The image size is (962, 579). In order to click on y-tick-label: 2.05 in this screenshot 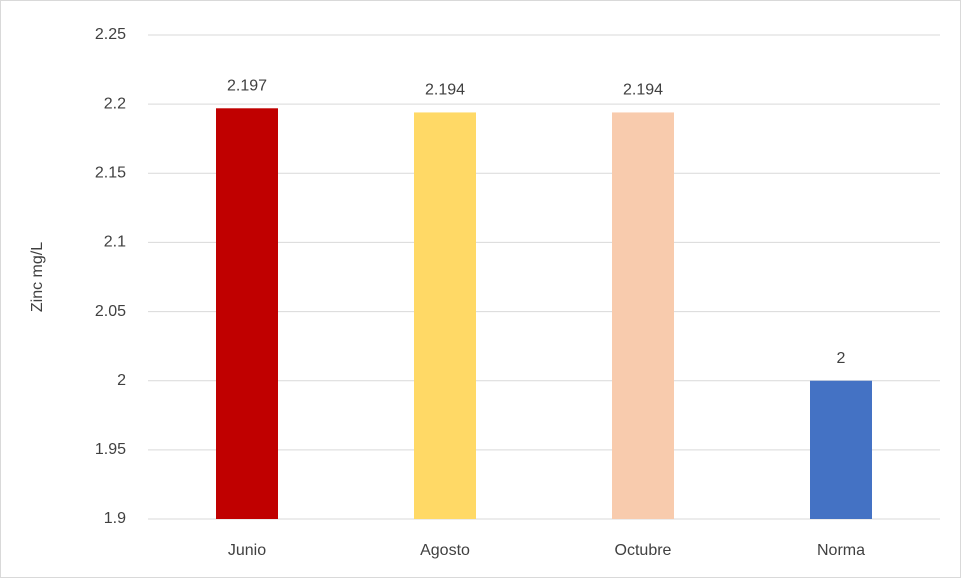, I will do `click(110, 311)`.